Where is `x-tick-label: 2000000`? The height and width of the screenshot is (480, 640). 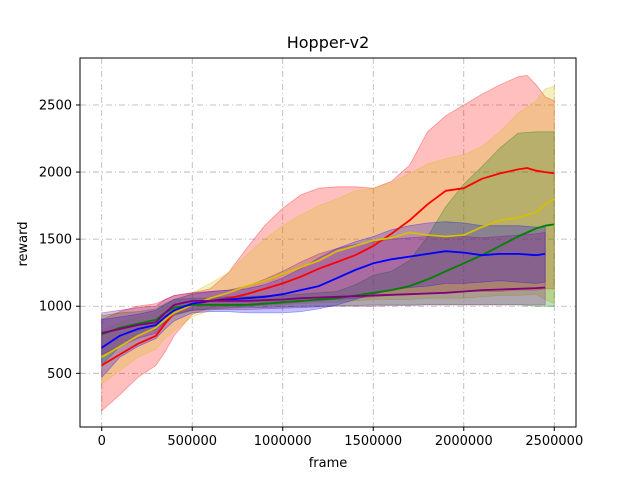
x-tick-label: 2000000 is located at coordinates (464, 441).